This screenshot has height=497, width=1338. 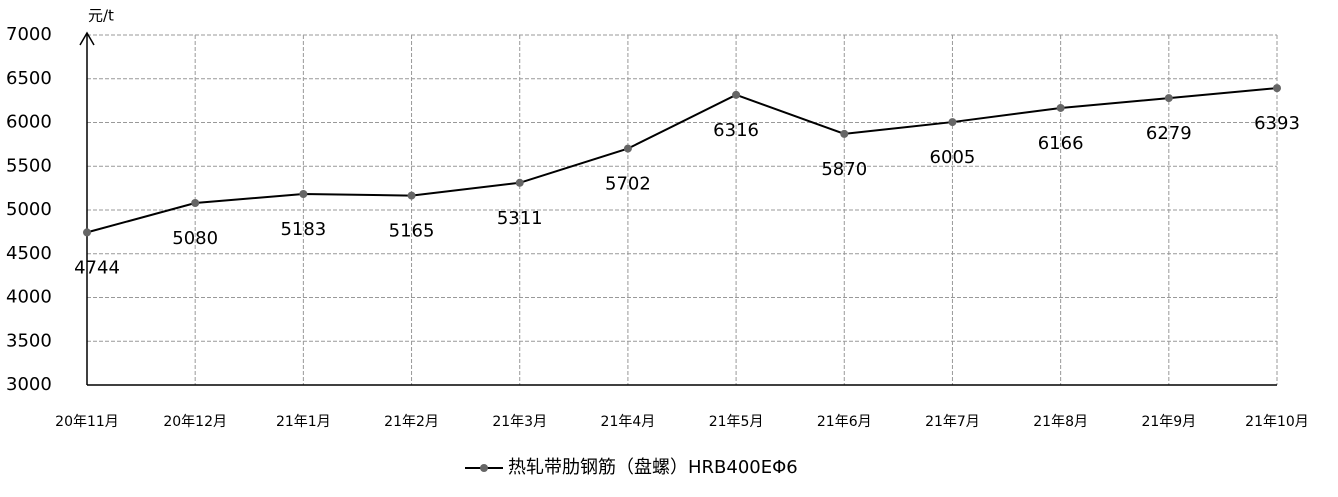 I want to click on x-tick-label: 21年2月, so click(x=411, y=422).